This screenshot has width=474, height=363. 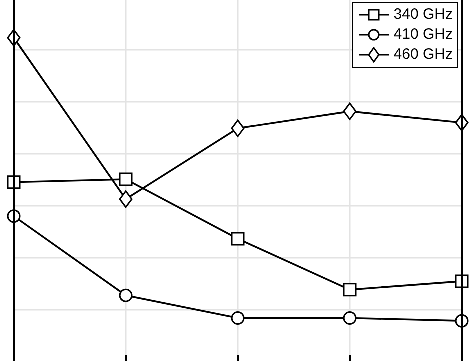 What do you see at coordinates (423, 15) in the screenshot?
I see `legend-label: 340 GHz` at bounding box center [423, 15].